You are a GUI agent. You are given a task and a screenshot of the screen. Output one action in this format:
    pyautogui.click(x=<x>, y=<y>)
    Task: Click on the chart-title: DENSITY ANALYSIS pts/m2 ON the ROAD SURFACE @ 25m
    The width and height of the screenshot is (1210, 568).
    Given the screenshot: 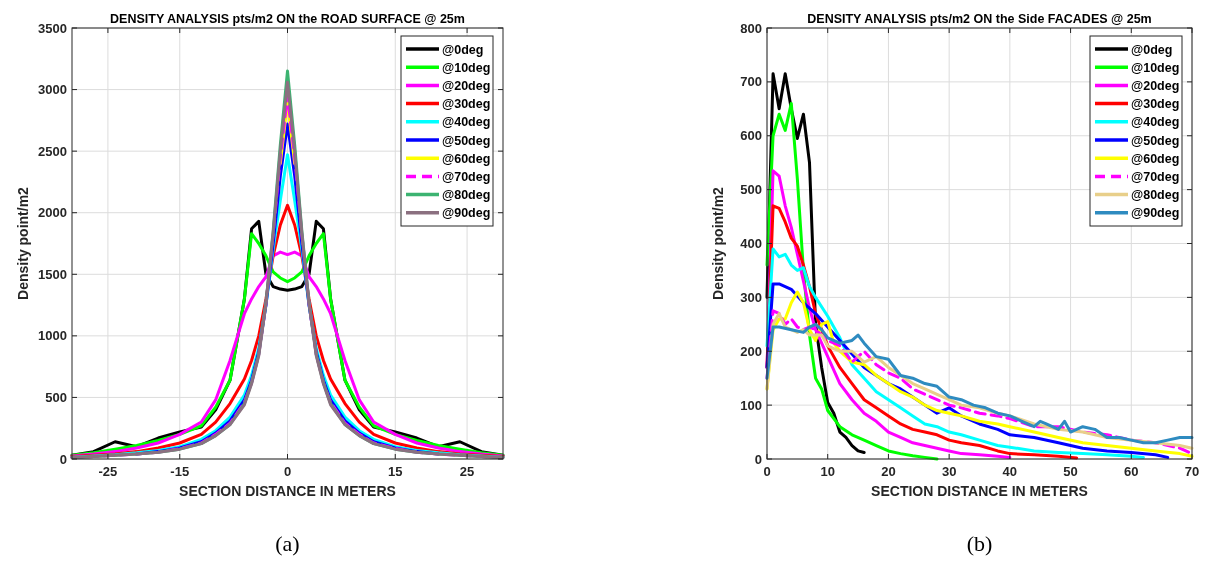 What is the action you would take?
    pyautogui.click(x=287, y=19)
    